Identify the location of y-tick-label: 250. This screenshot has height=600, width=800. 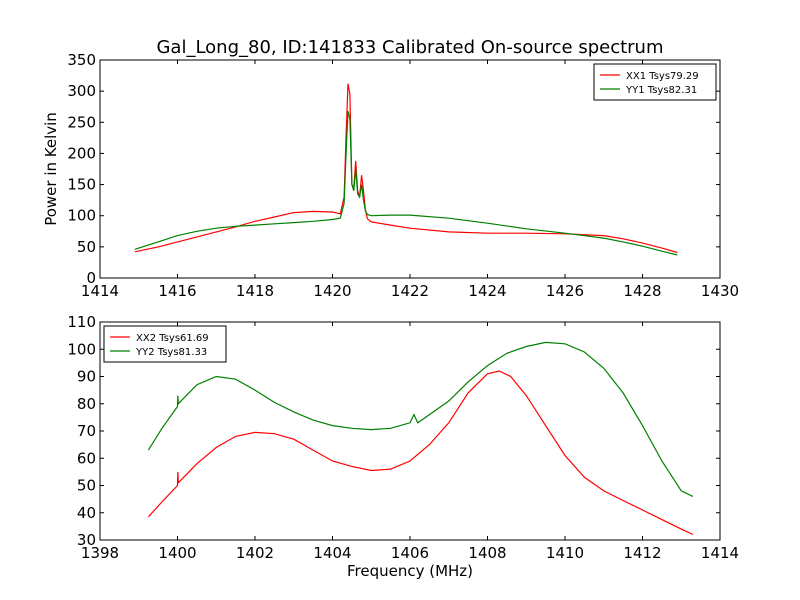
(81, 122).